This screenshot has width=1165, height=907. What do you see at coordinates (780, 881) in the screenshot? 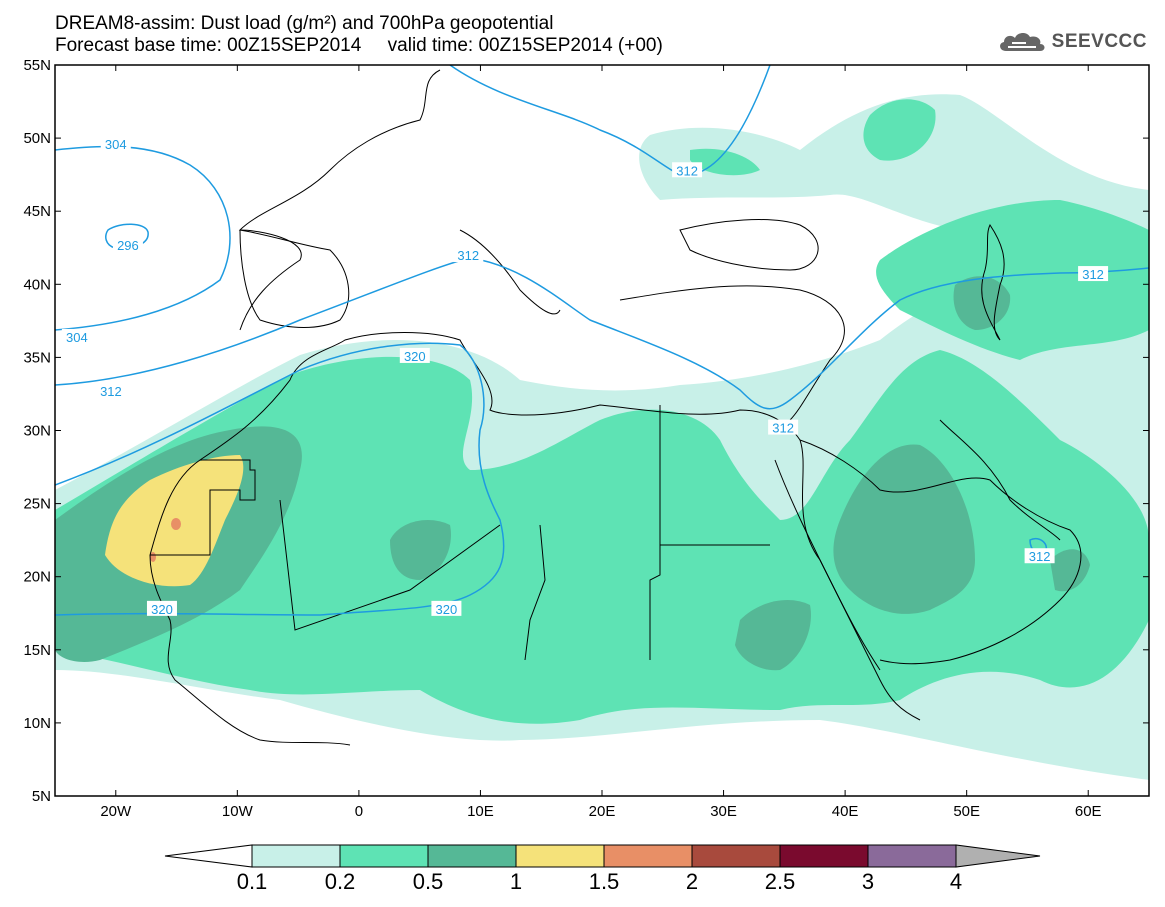
I see `colorbar-label: 2.5` at bounding box center [780, 881].